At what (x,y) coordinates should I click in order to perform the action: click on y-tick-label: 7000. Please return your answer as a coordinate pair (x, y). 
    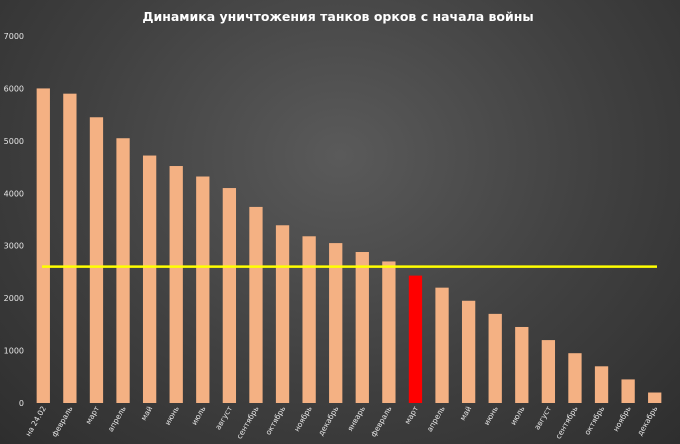
    Looking at the image, I should click on (14, 36).